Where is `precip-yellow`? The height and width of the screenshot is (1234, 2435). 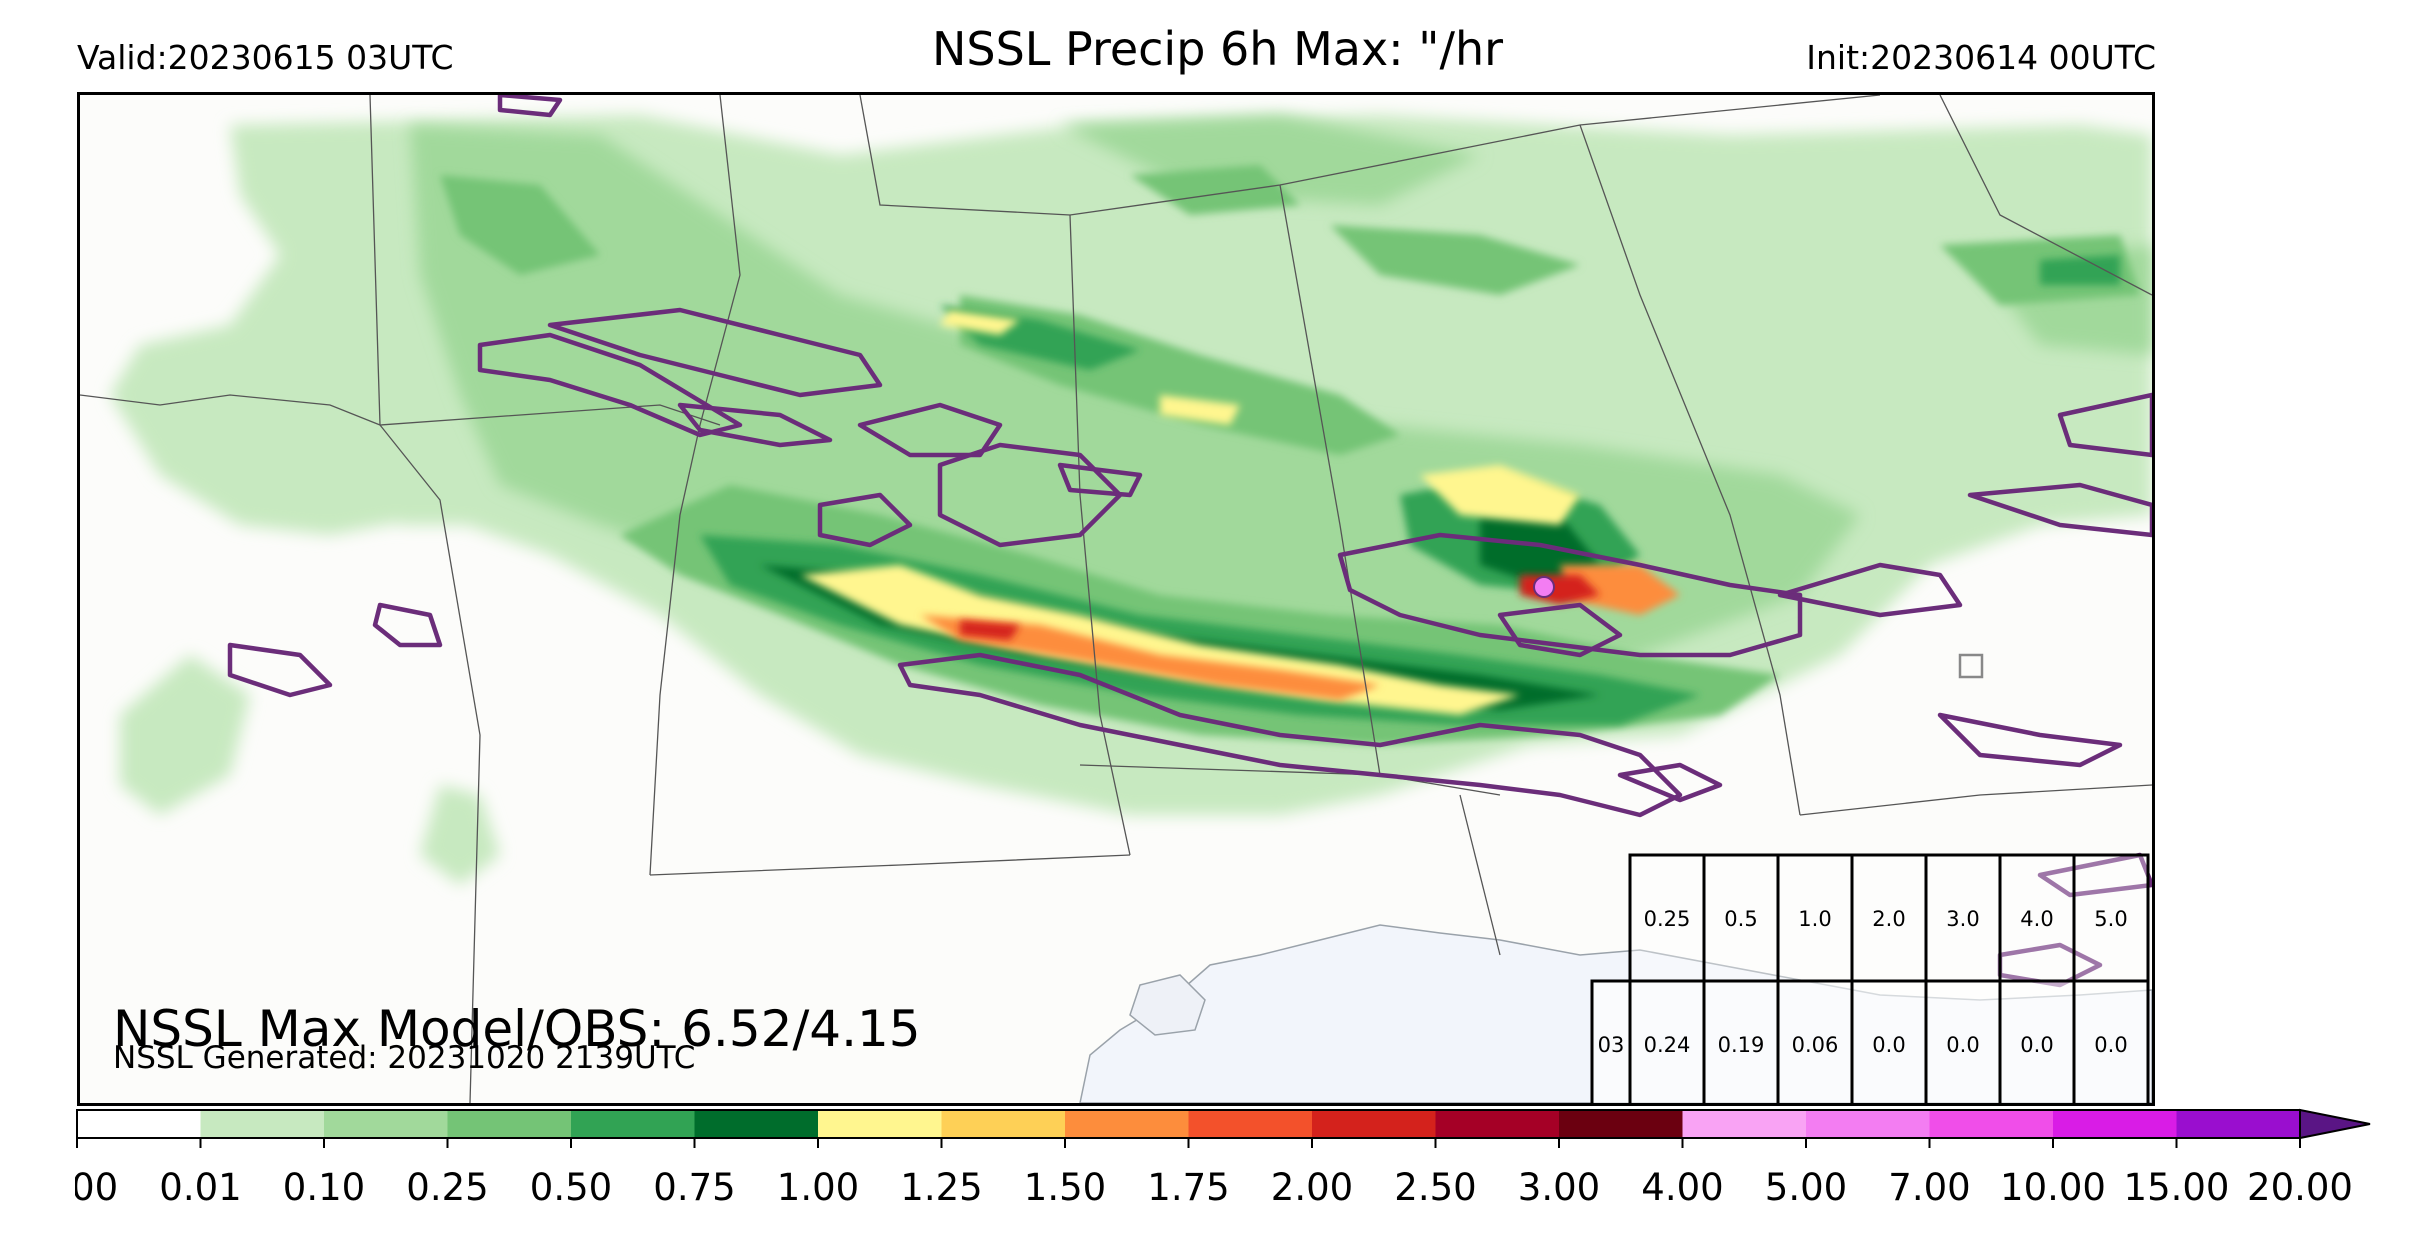
precip-yellow is located at coordinates (1190, 512).